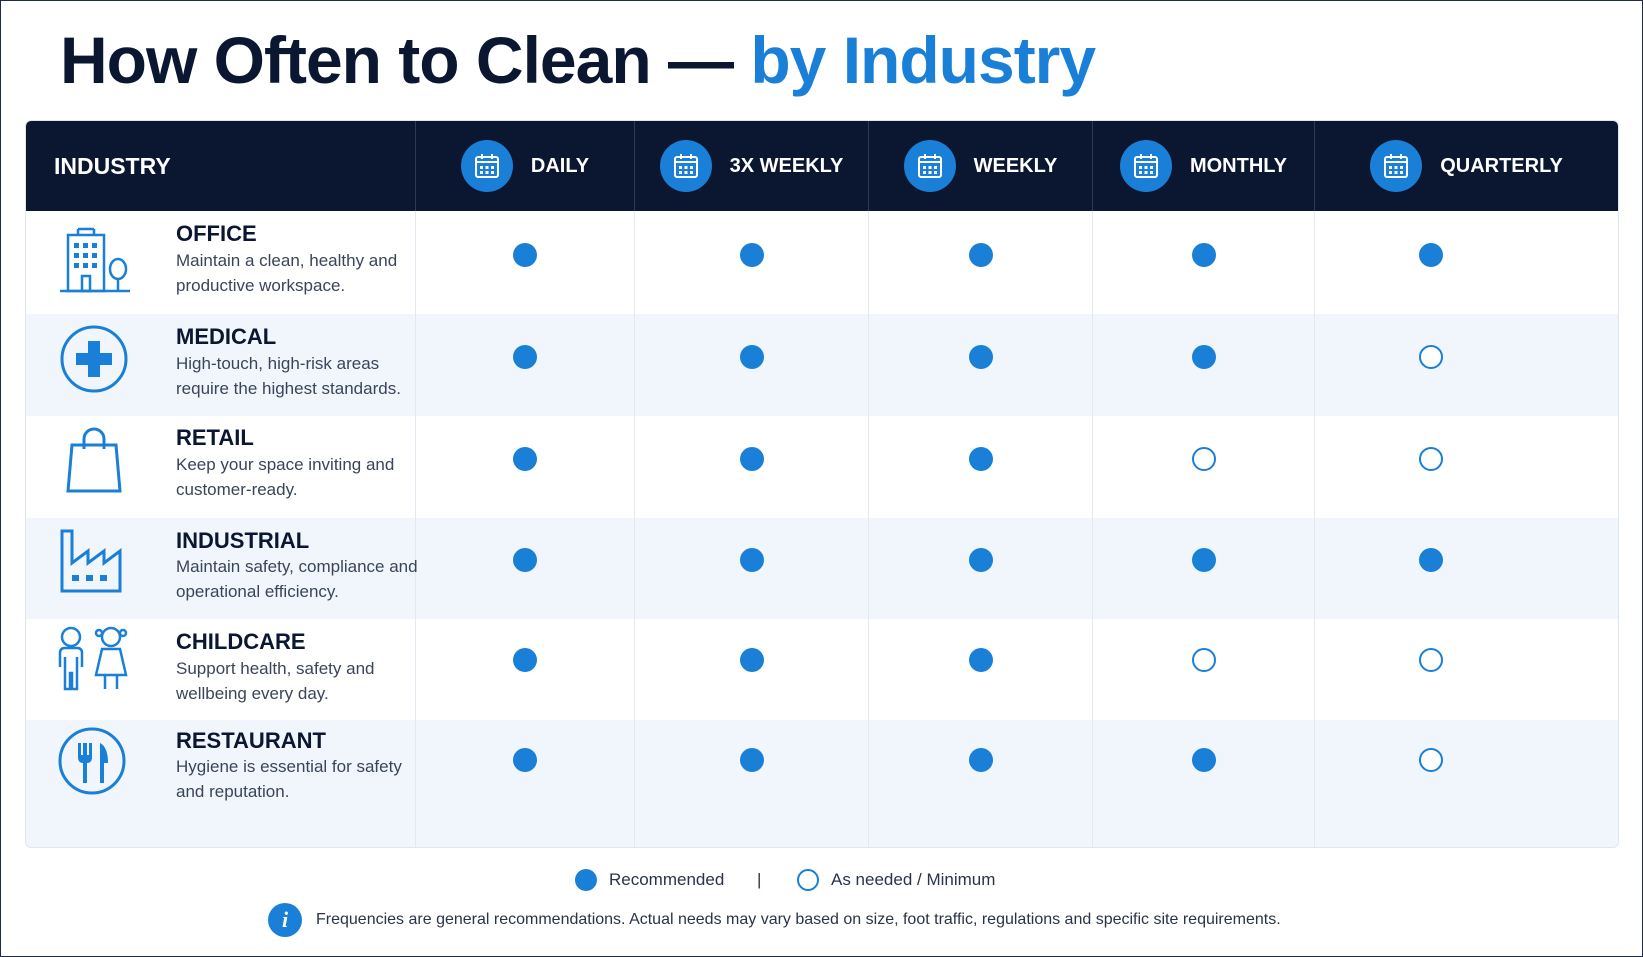  I want to click on page-title: How Often to Clean — by Industry, so click(578, 60).